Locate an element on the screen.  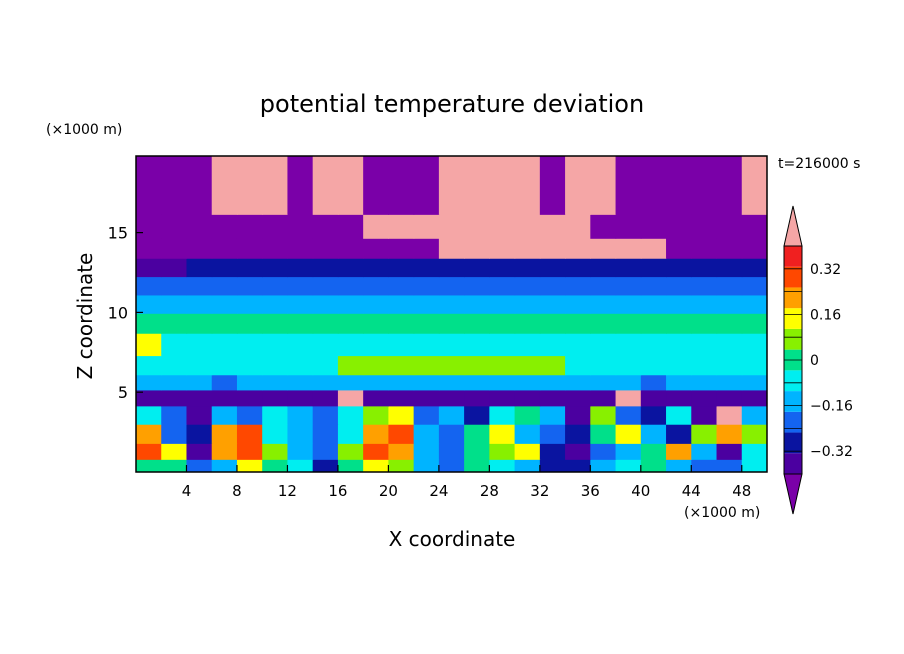
colorbar is located at coordinates (793, 360).